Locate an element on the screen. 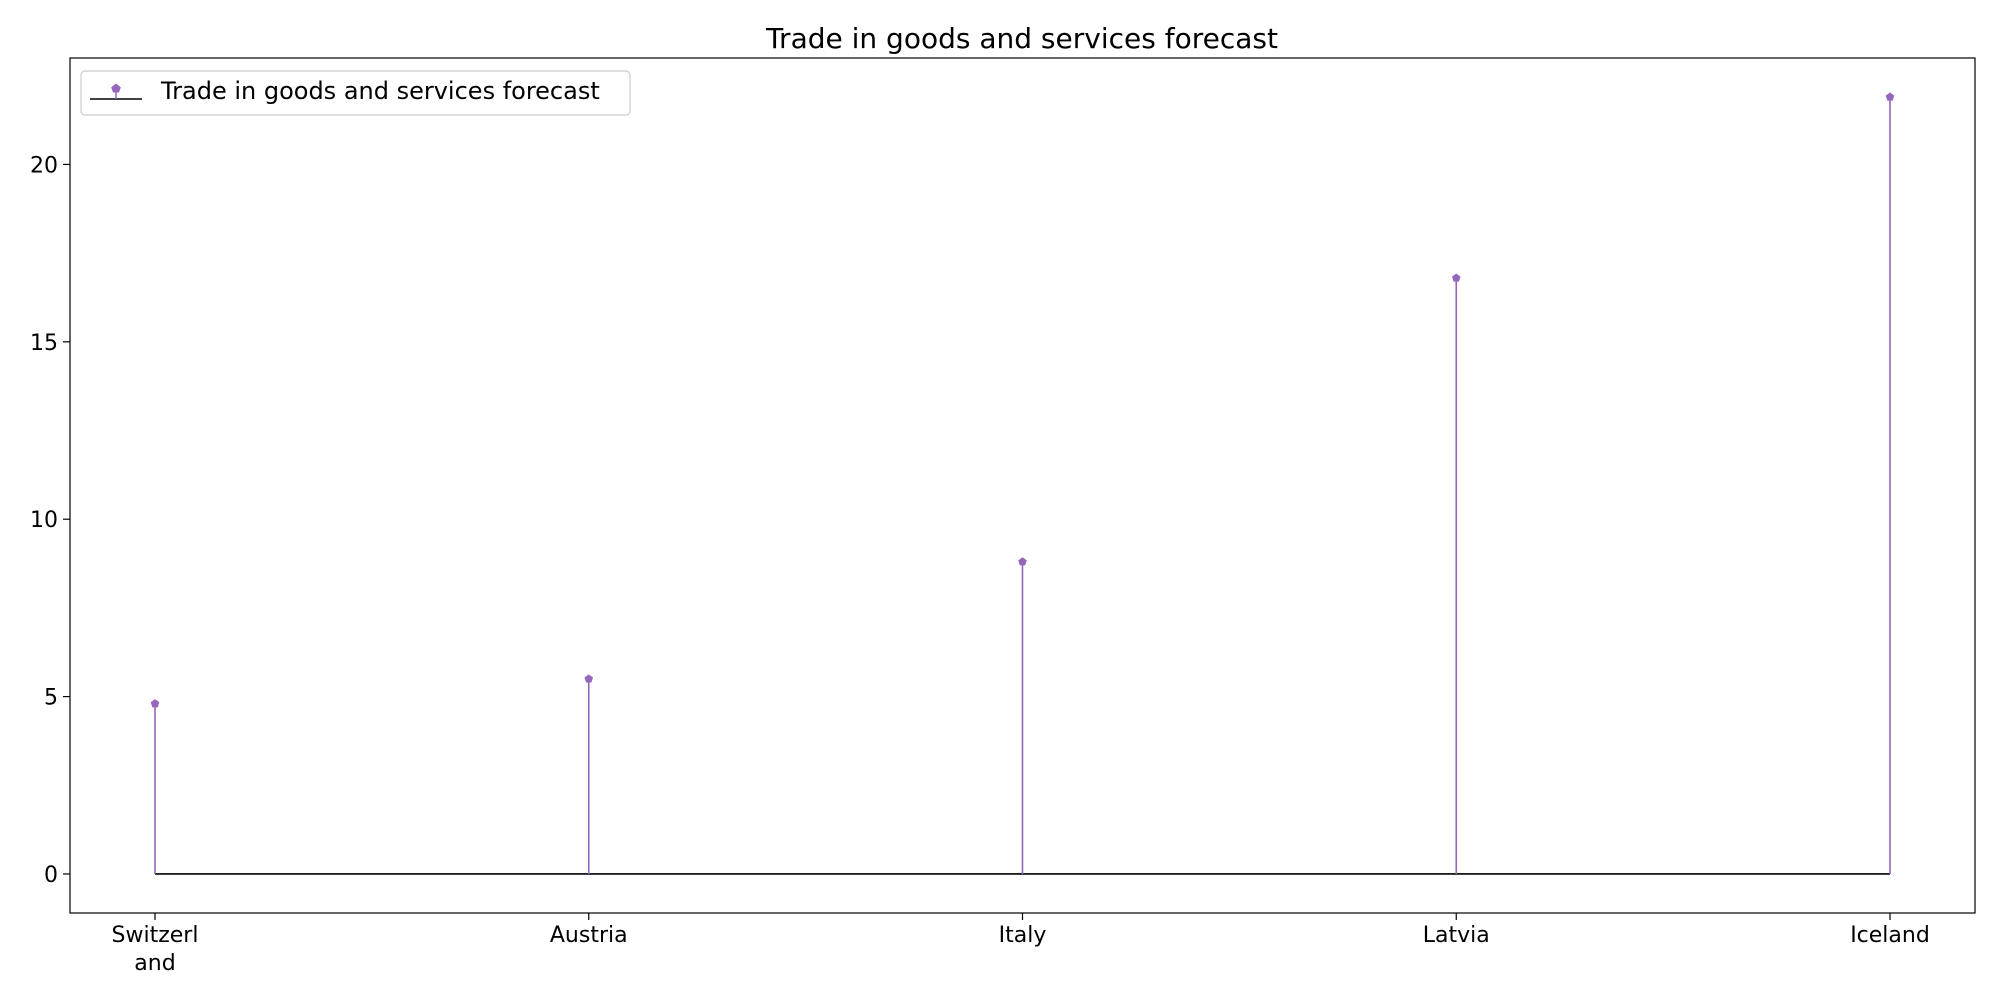  x-tick-label: Iceland is located at coordinates (1890, 935).